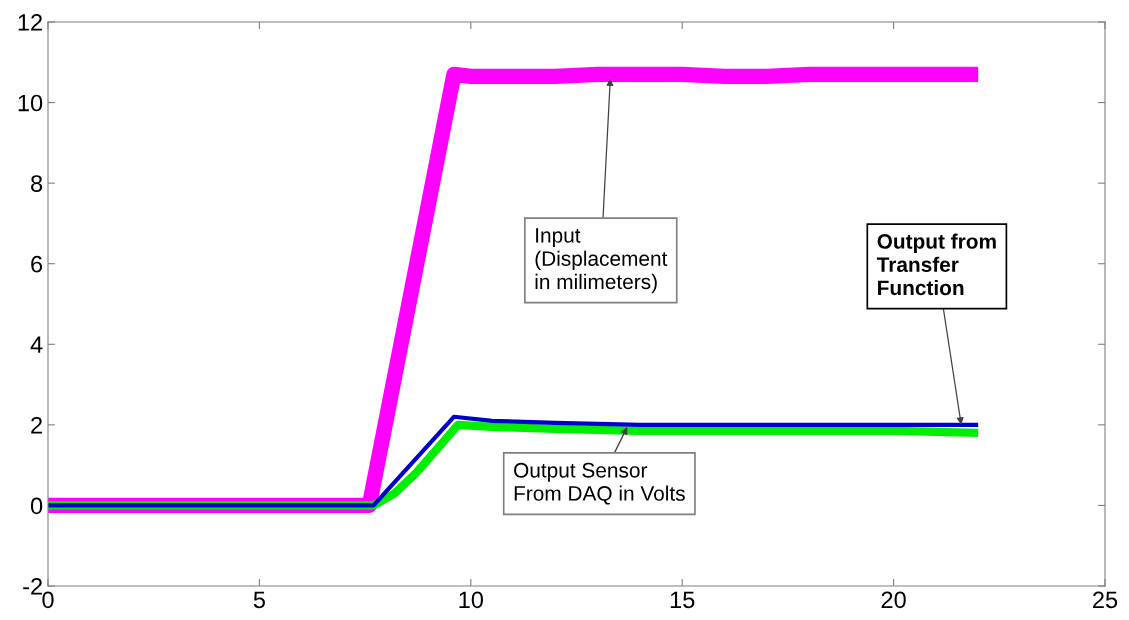 This screenshot has width=1129, height=620. Describe the element at coordinates (1105, 600) in the screenshot. I see `x-tick-label: 25` at that location.